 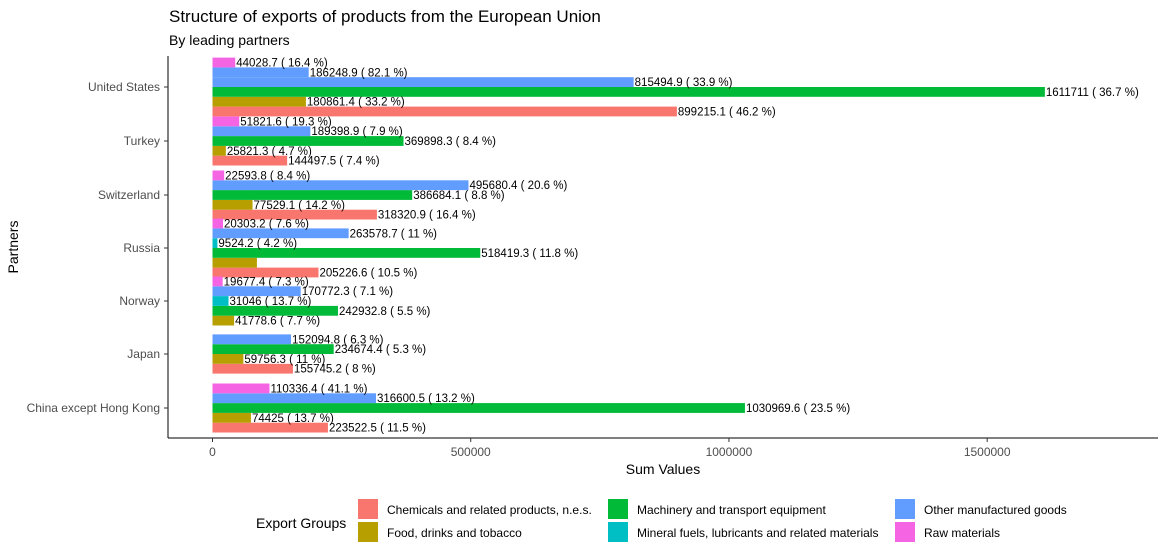 I want to click on legend-label-series-6: Raw materials, so click(x=962, y=533).